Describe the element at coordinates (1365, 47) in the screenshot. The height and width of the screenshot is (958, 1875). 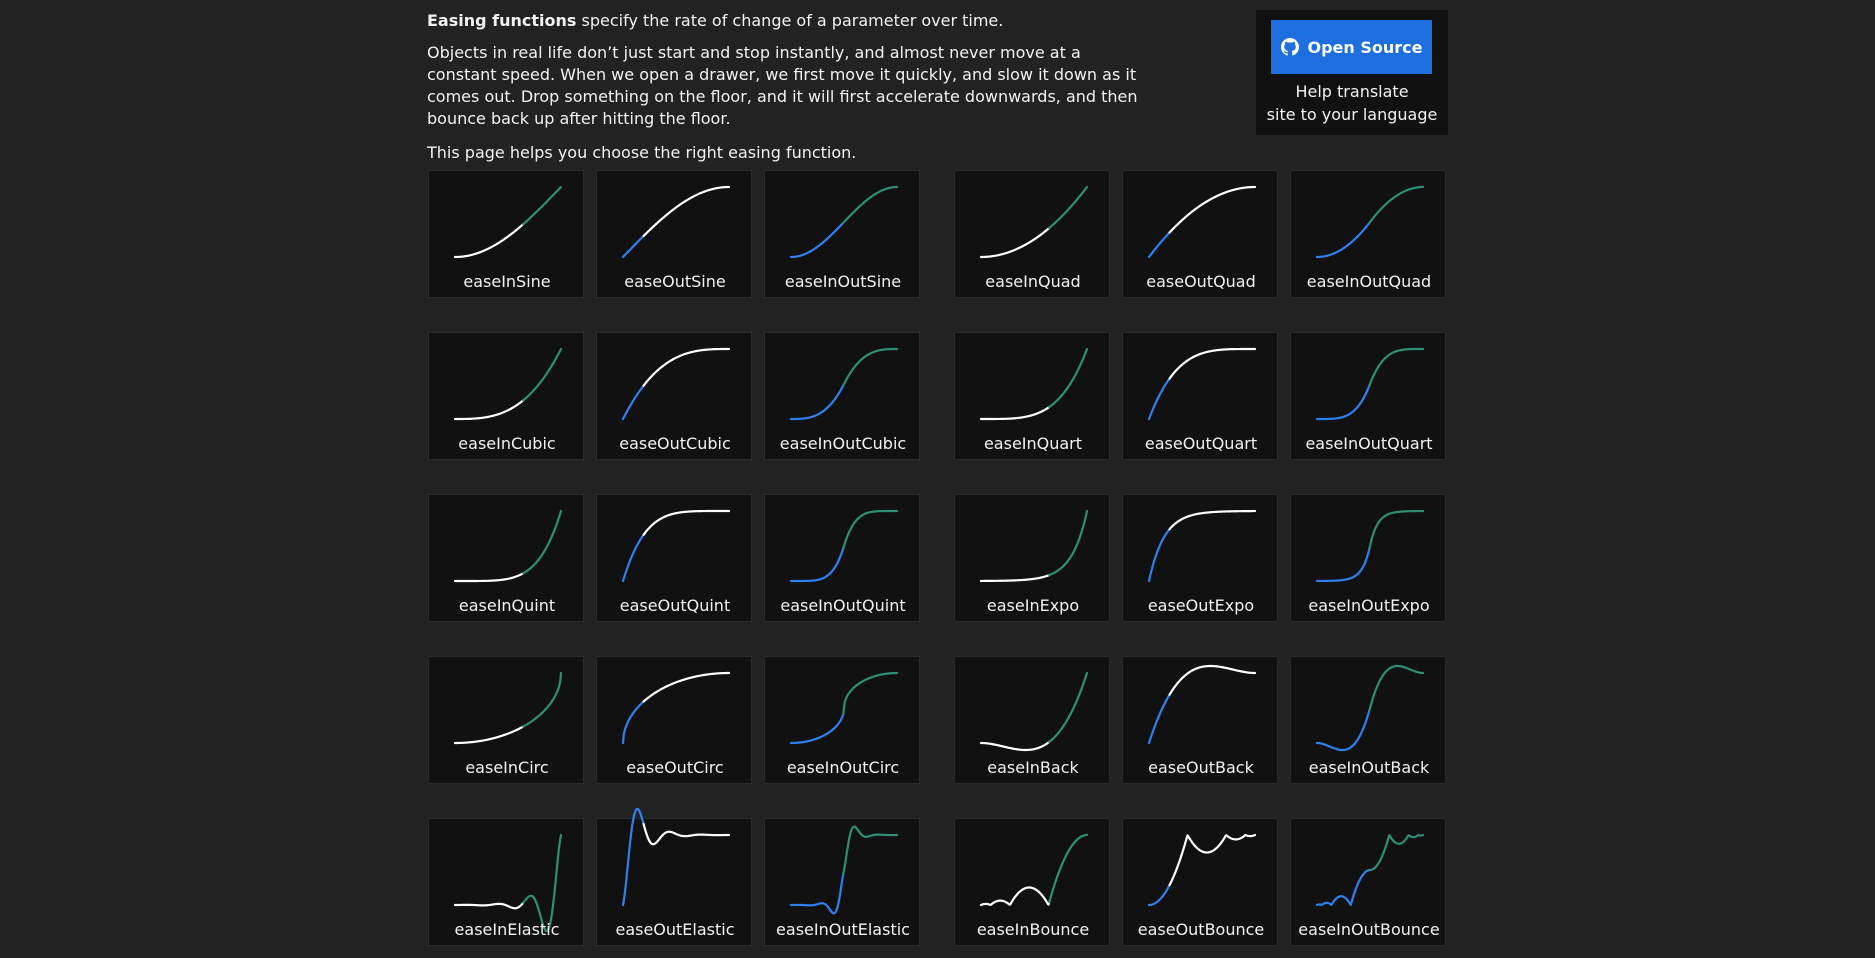
I see `open-source-button-label: Open Source` at that location.